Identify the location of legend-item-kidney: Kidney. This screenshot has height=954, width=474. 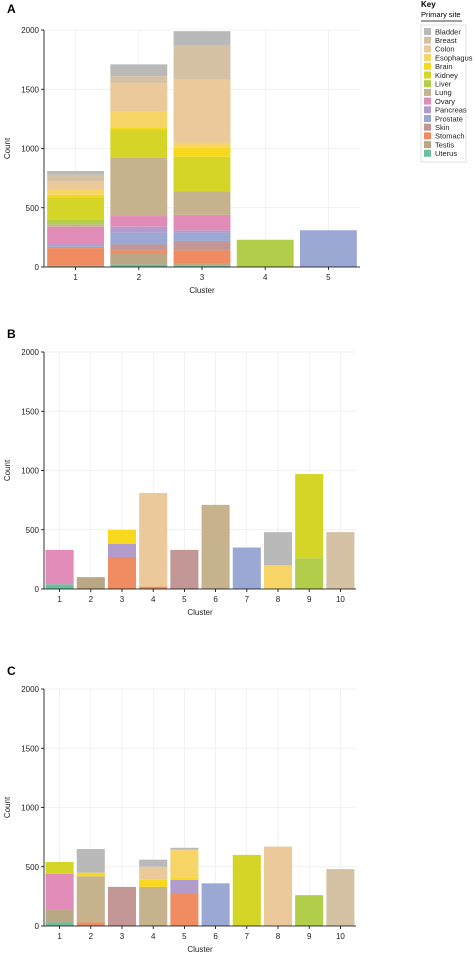
(441, 75).